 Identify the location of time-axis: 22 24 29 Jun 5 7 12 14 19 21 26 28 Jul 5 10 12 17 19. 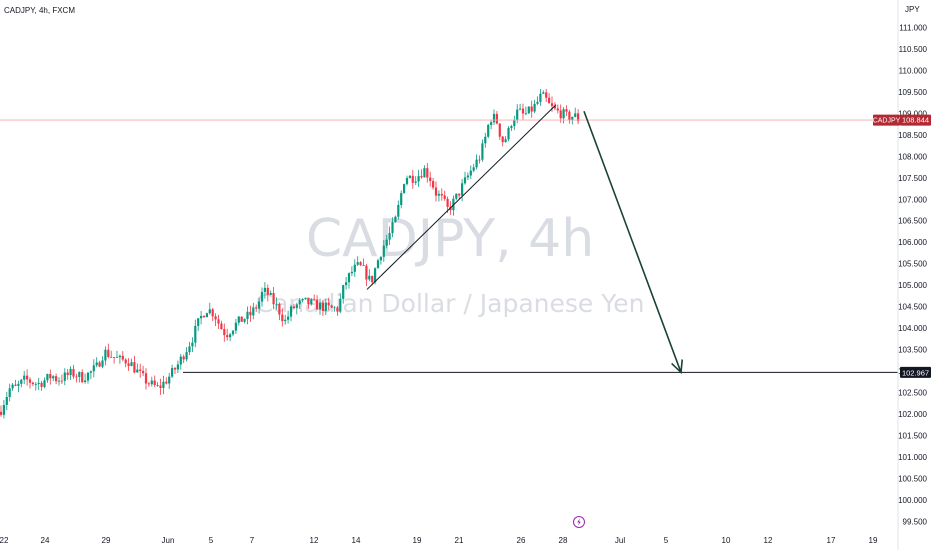
(439, 540).